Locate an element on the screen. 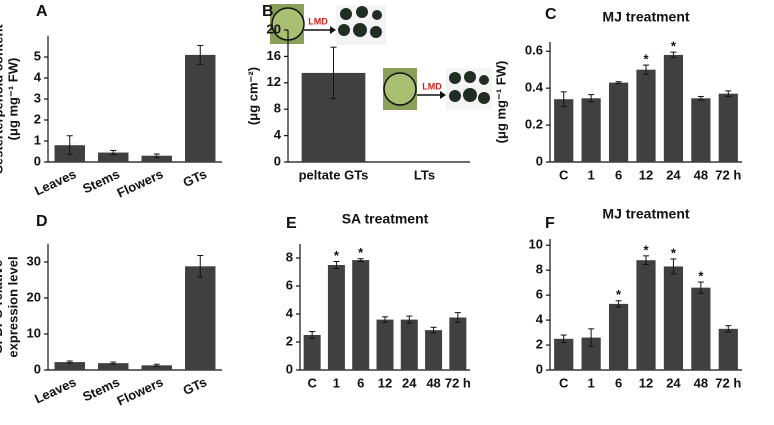 Image resolution: width=774 pixels, height=425 pixels. y-tick-label: 0.6 is located at coordinates (534, 50).